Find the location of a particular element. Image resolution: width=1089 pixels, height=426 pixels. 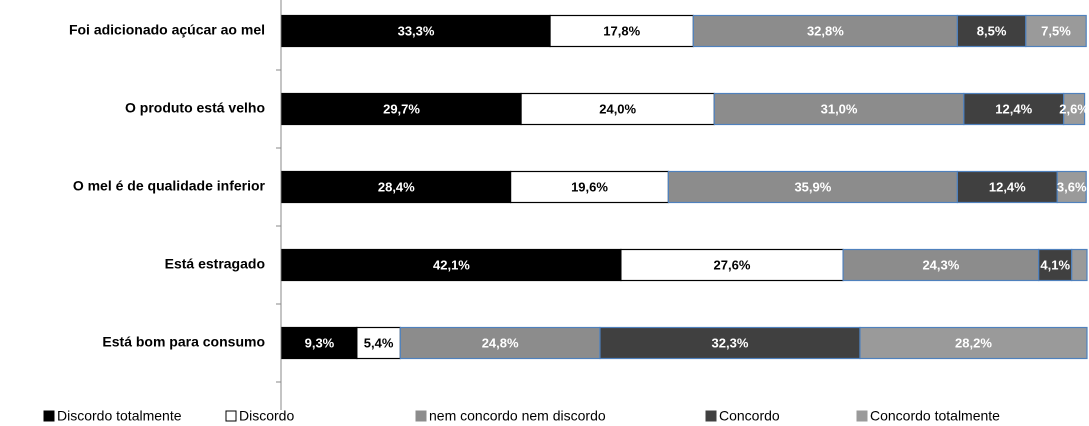

legend-label: Concordo totalmente is located at coordinates (935, 416).